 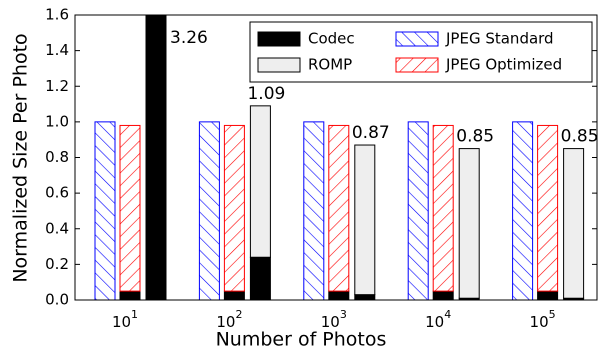 I want to click on x-tick-label: 10², so click(x=229, y=319).